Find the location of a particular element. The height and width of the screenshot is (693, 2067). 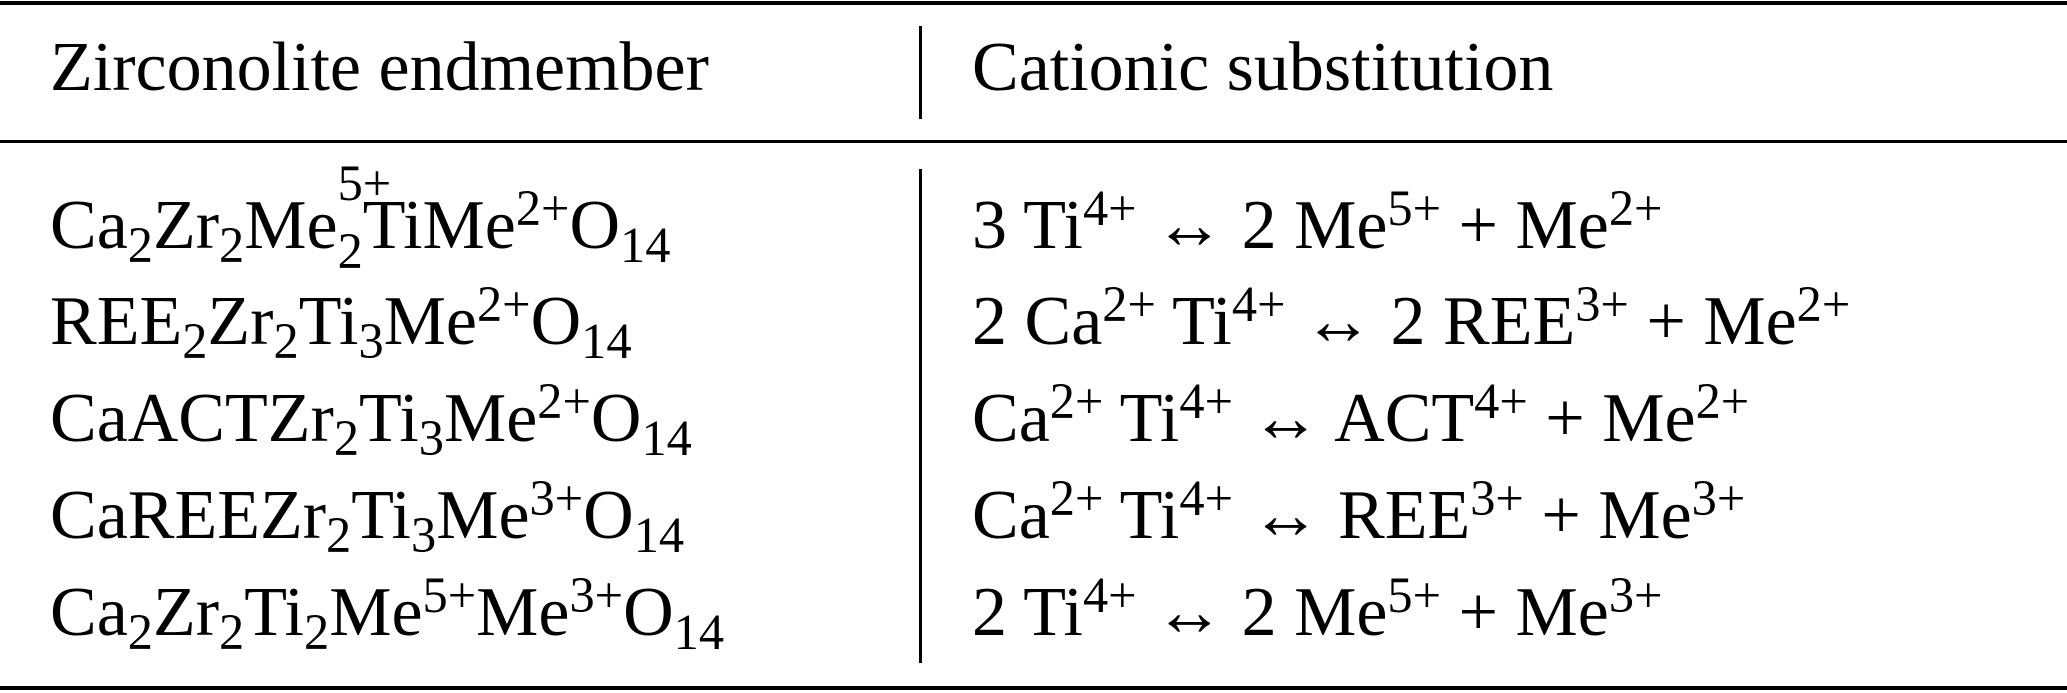

sub-superscript: 5+ 2 is located at coordinates (365, 217).